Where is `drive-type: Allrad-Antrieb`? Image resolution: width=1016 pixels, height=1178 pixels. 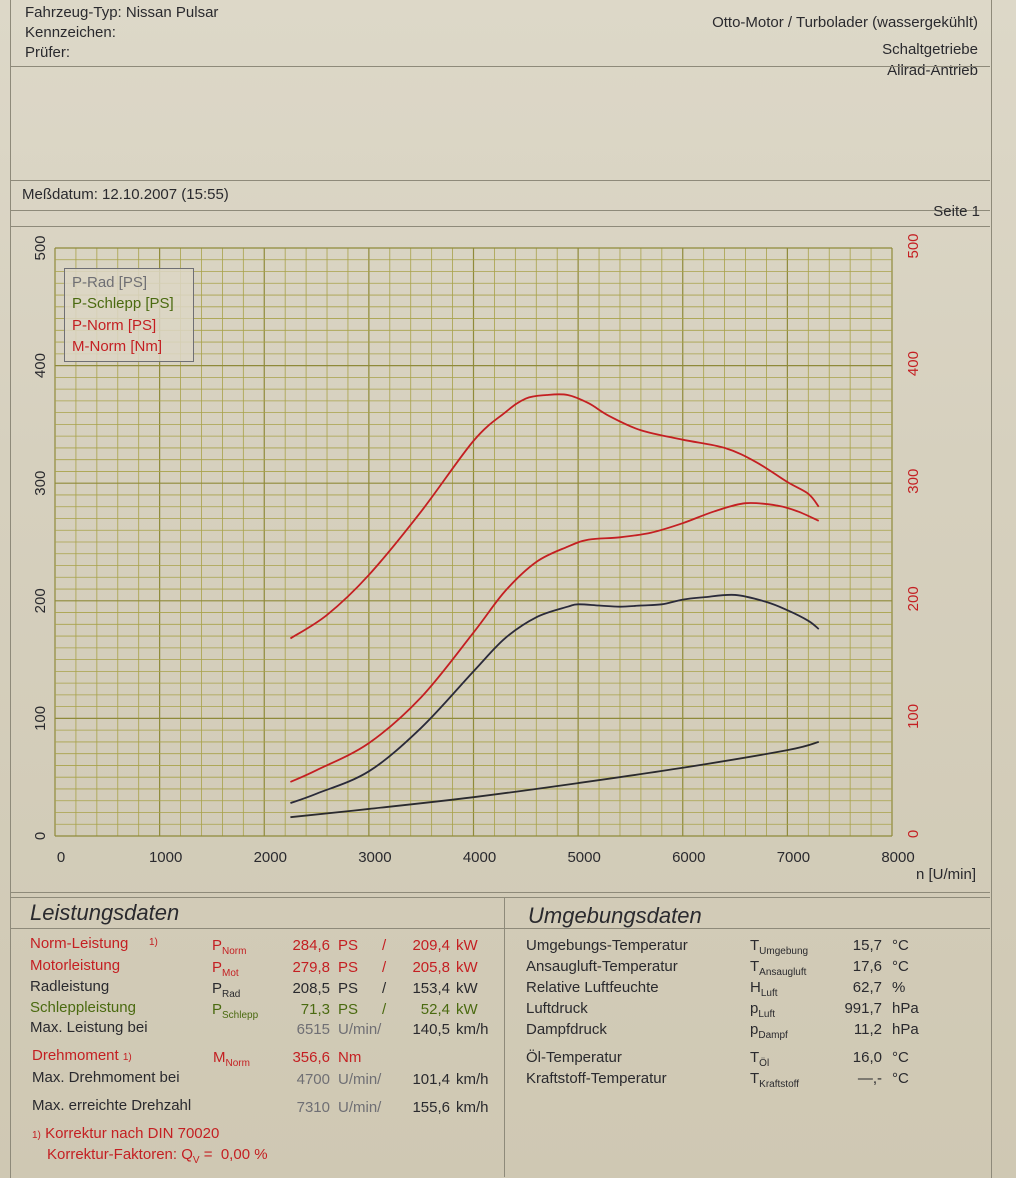
drive-type: Allrad-Antrieb is located at coordinates (932, 70).